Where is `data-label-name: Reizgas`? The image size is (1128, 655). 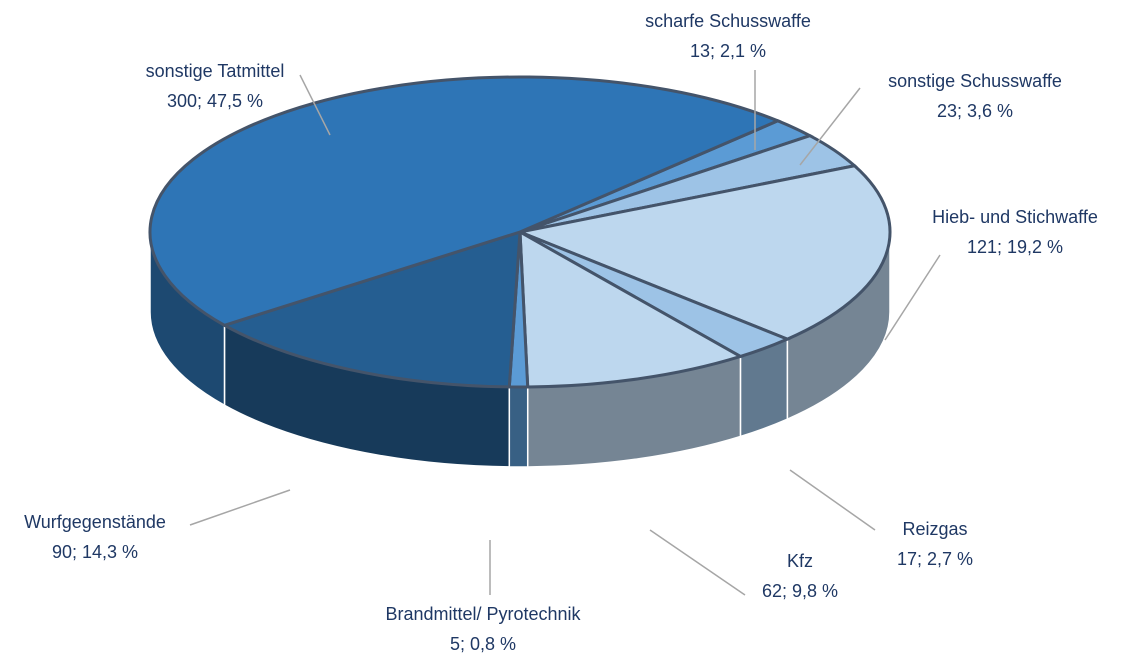
data-label-name: Reizgas is located at coordinates (934, 529).